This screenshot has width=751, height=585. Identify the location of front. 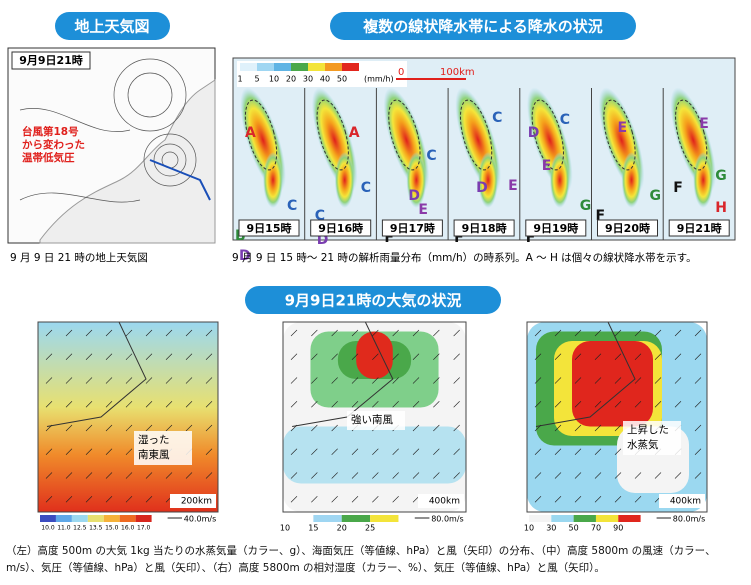
(180, 180).